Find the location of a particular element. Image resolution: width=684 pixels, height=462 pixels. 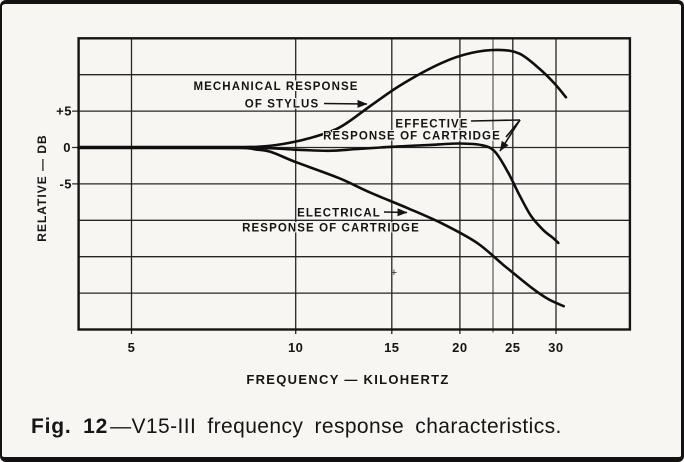

effective-label-dash is located at coordinates (495, 120).